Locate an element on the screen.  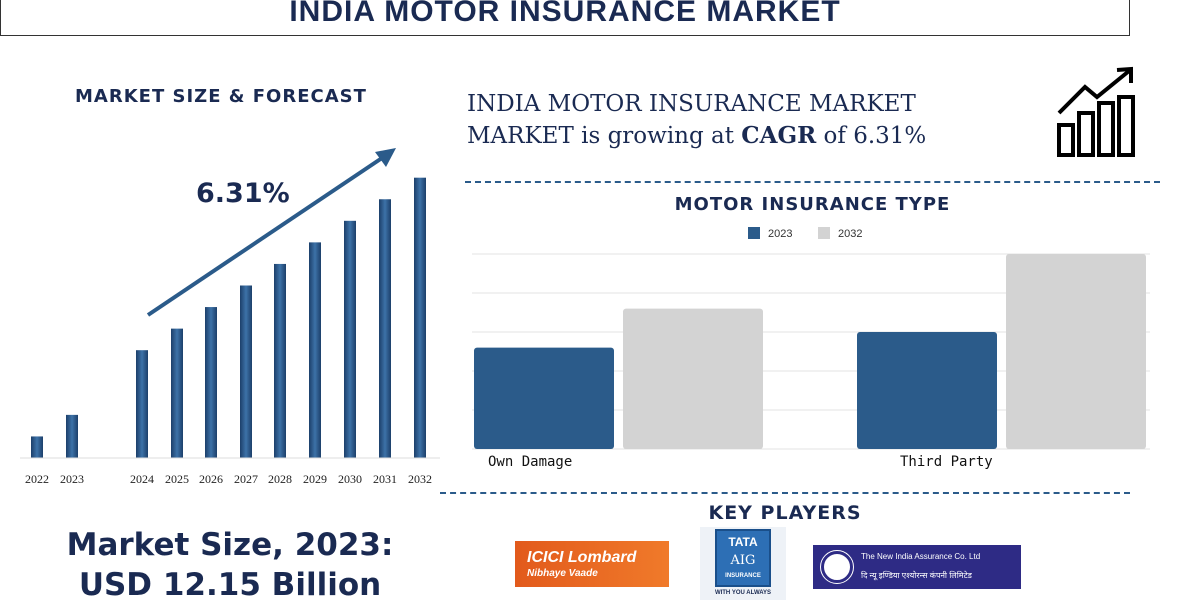
headline-text: MARKET is growing at is located at coordinates (604, 136).